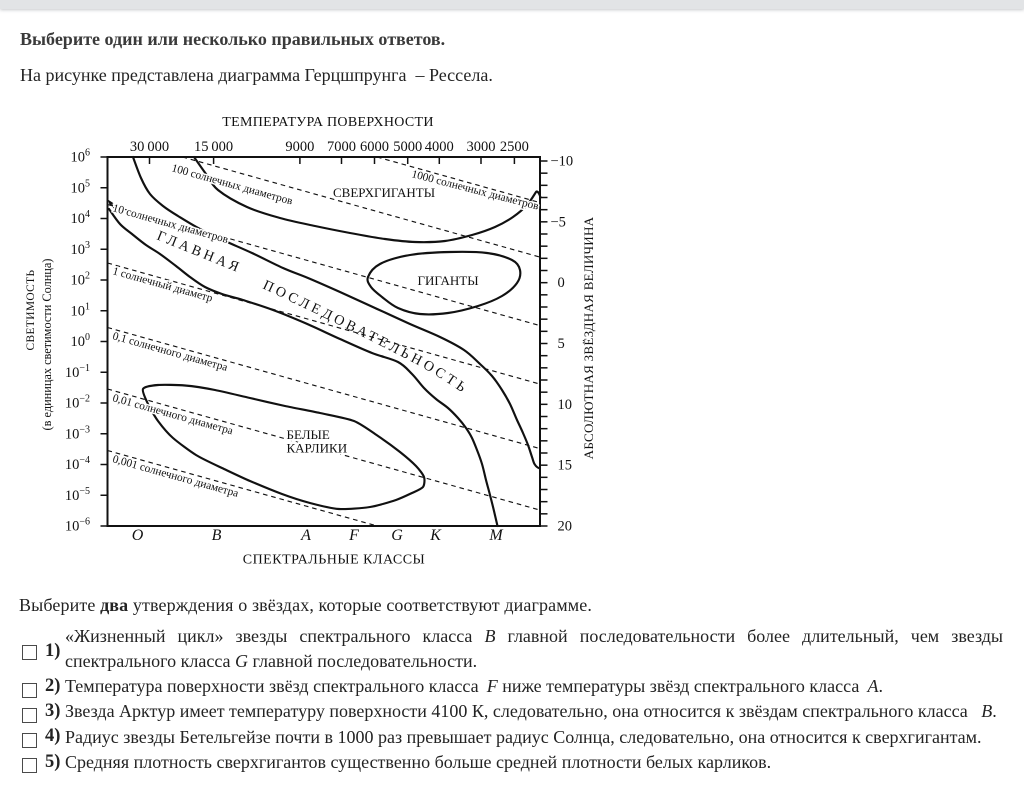 The width and height of the screenshot is (1024, 804). I want to click on svg-text: 10¹, so click(81, 310).